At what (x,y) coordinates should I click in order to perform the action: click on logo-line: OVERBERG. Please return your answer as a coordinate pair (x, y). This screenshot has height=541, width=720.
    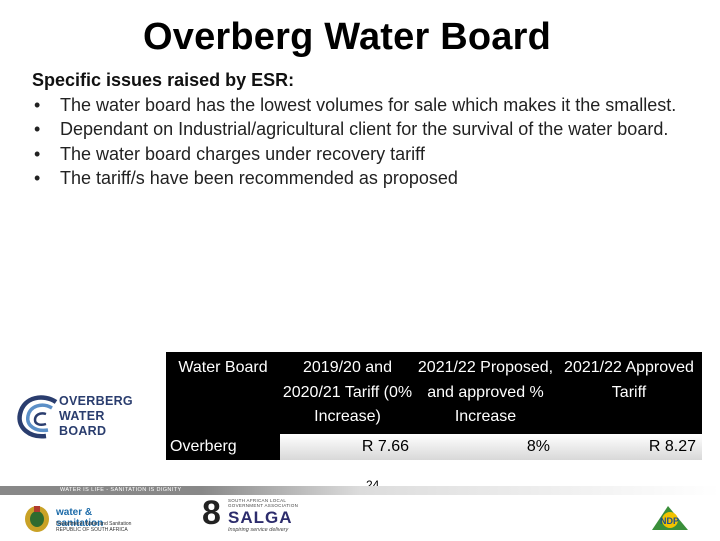
    Looking at the image, I should click on (96, 401).